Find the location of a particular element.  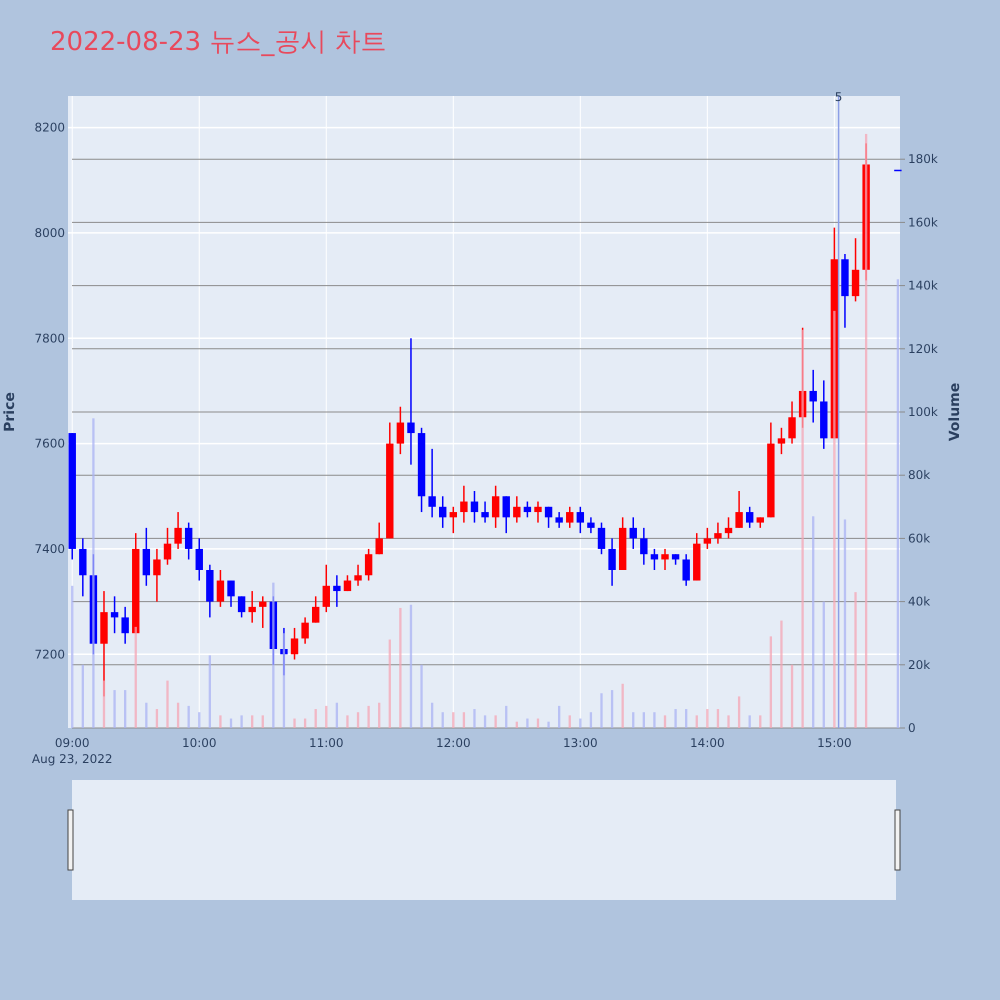

y2-tick-label: 20k is located at coordinates (919, 665).